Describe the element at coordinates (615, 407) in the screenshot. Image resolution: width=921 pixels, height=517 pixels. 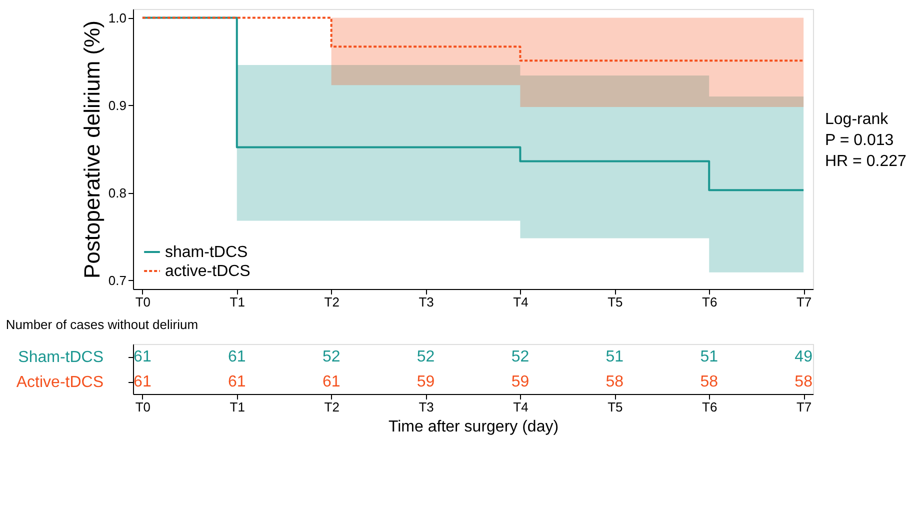
I see `category-label: T5` at that location.